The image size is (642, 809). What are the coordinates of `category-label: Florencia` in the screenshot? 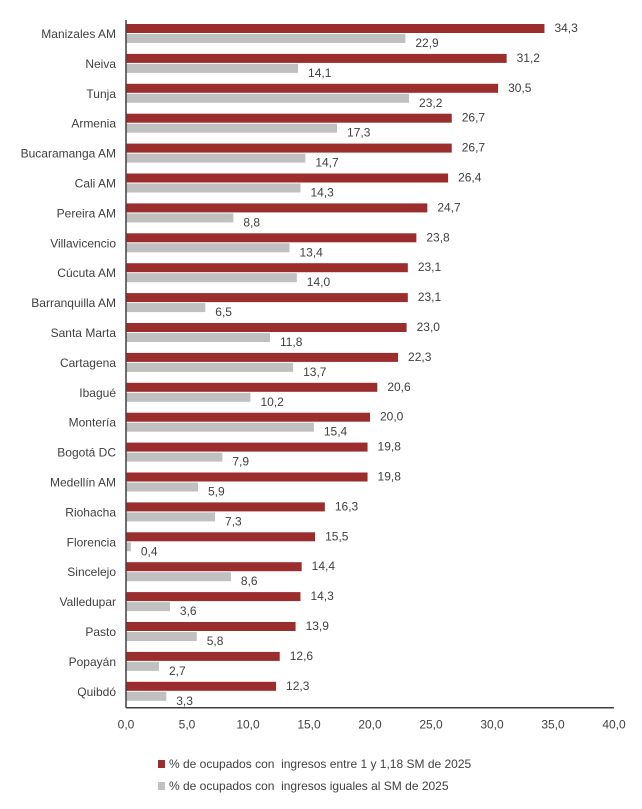 It's located at (92, 542).